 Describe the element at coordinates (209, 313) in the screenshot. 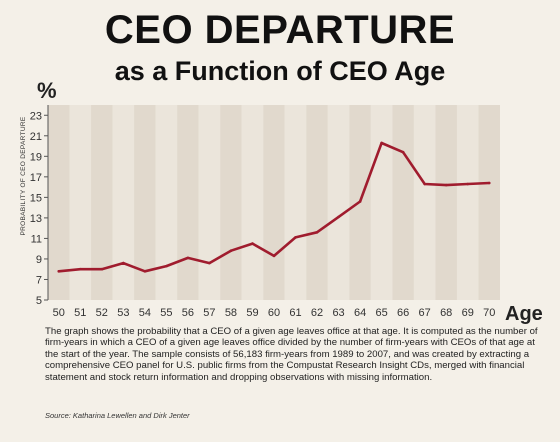

I see `x-tick-label: 57` at that location.